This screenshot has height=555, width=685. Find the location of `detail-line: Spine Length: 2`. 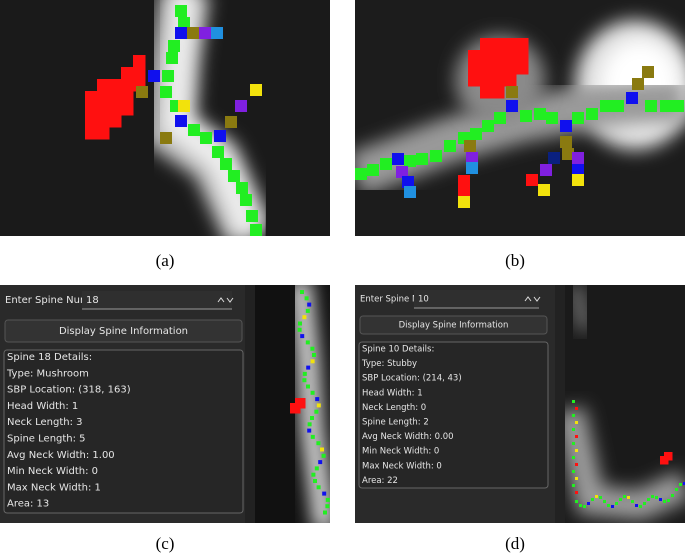

detail-line: Spine Length: 2 is located at coordinates (395, 423).